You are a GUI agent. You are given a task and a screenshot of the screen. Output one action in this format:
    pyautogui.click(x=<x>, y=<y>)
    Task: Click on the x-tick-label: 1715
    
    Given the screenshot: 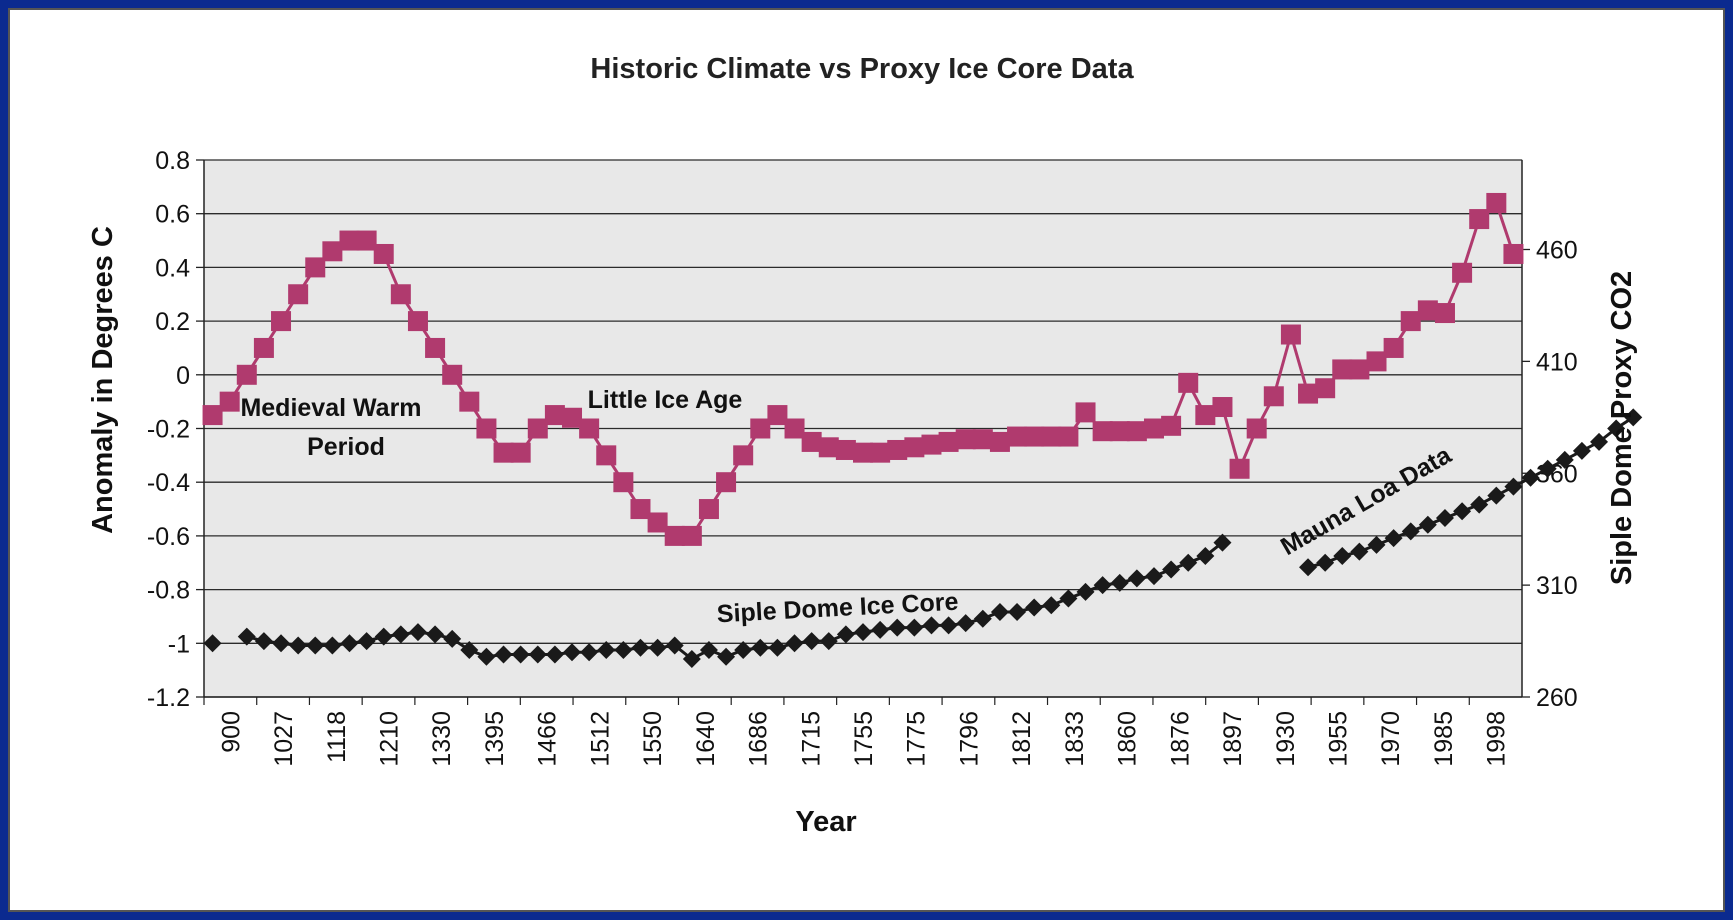 What is the action you would take?
    pyautogui.click(x=811, y=739)
    